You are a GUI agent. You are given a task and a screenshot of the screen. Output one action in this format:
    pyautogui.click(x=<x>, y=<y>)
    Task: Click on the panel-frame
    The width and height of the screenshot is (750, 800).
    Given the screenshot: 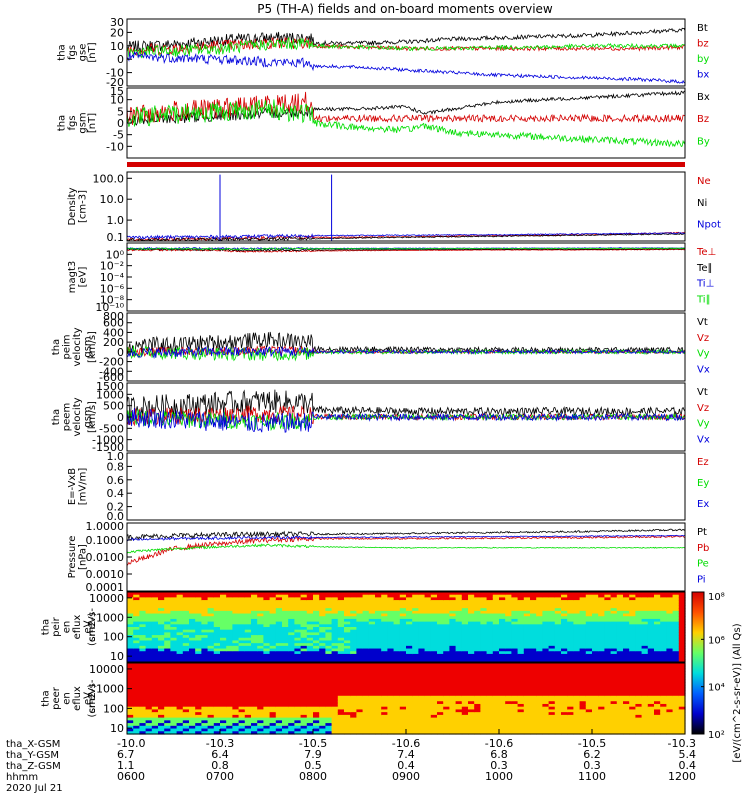 What is the action you would take?
    pyautogui.click(x=406, y=347)
    